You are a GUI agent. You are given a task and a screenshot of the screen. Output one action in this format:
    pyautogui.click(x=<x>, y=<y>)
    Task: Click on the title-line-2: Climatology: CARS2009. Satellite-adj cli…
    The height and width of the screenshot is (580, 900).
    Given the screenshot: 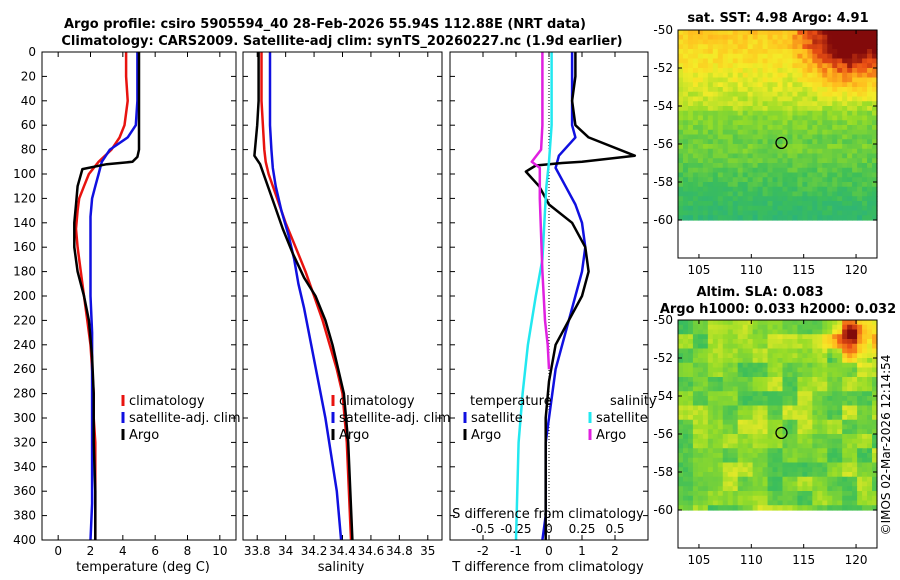 What is the action you would take?
    pyautogui.click(x=341, y=41)
    